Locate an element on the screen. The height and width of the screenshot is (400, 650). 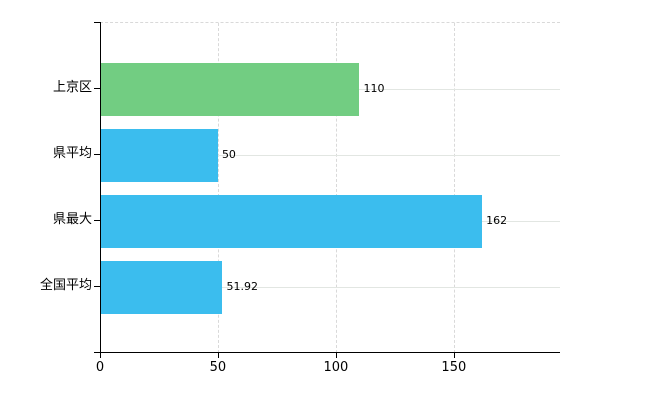
bar-value-label: 110 is located at coordinates (374, 88).